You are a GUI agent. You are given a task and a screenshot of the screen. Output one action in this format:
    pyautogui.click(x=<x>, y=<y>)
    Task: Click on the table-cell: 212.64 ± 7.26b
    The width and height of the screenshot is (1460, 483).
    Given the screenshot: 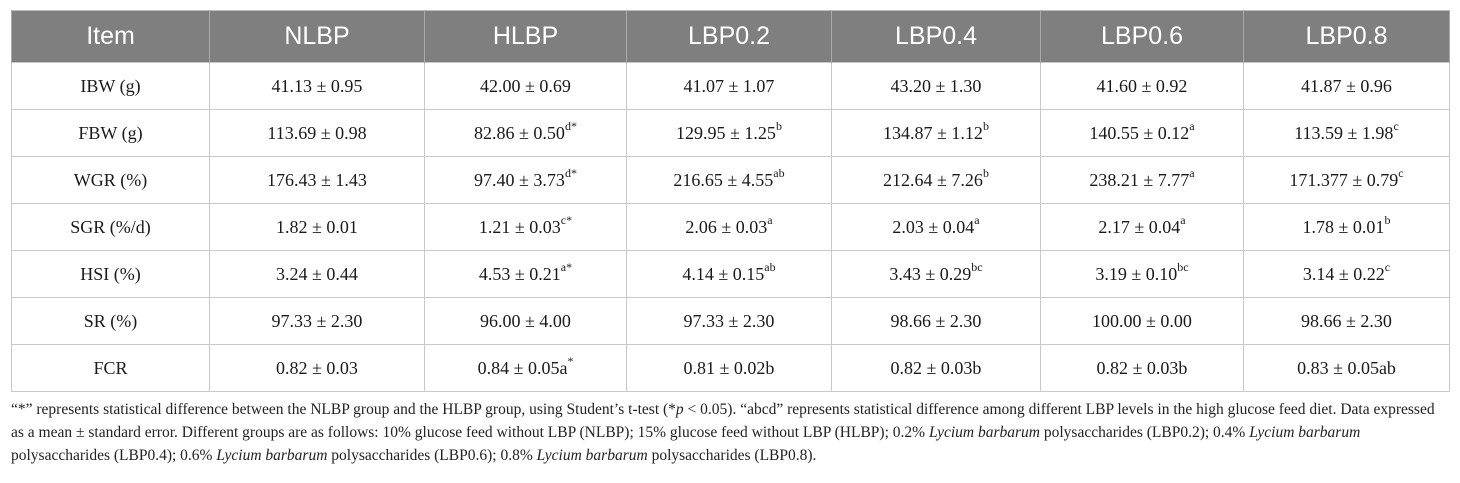 What is the action you would take?
    pyautogui.click(x=936, y=180)
    